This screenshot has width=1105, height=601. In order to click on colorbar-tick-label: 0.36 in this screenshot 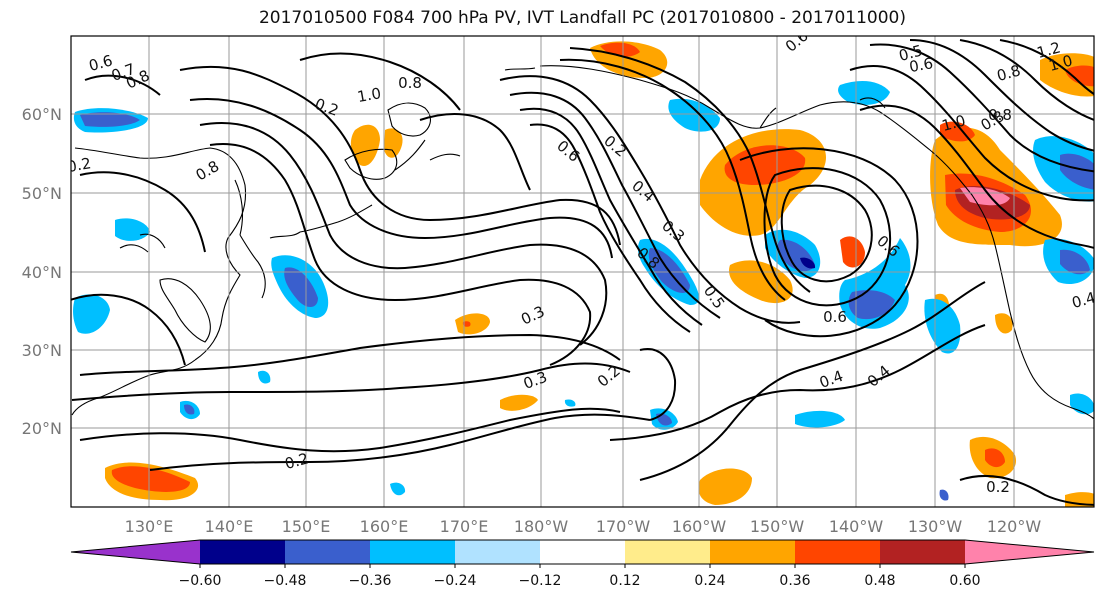, I will do `click(794, 581)`.